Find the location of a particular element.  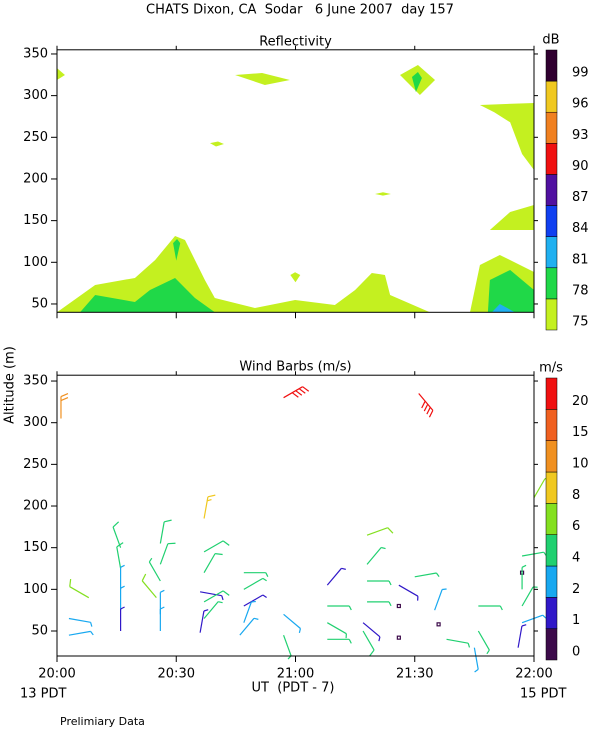

x-tick-label: 20:00 is located at coordinates (56, 674).